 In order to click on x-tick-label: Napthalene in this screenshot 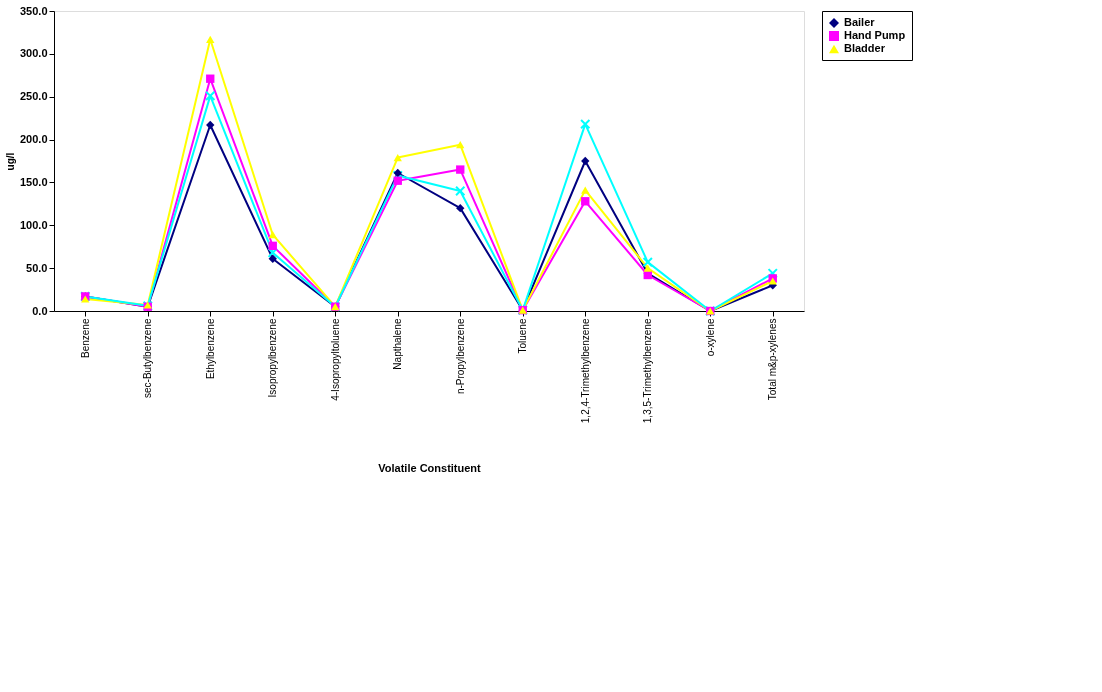, I will do `click(398, 344)`.